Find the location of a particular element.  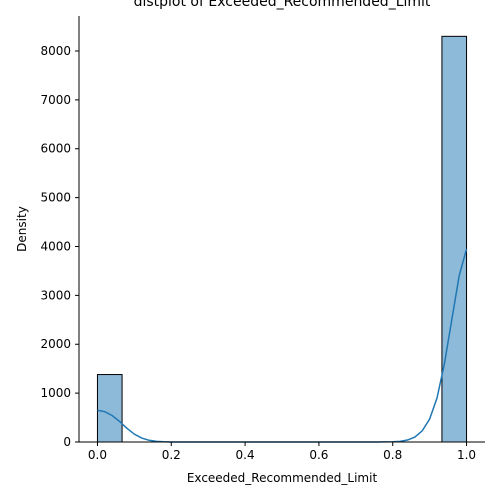

x-tick-label: 0.0 is located at coordinates (97, 455).